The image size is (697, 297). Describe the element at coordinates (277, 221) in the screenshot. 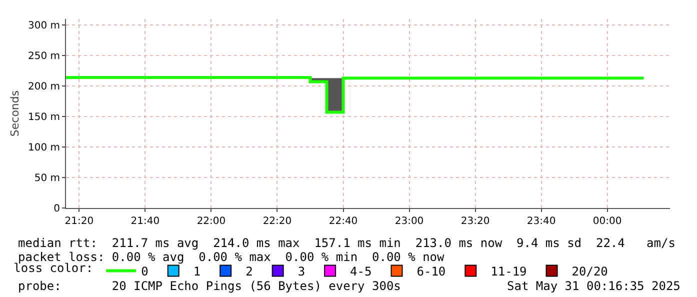

I see `x-tick-label: 22:20` at that location.